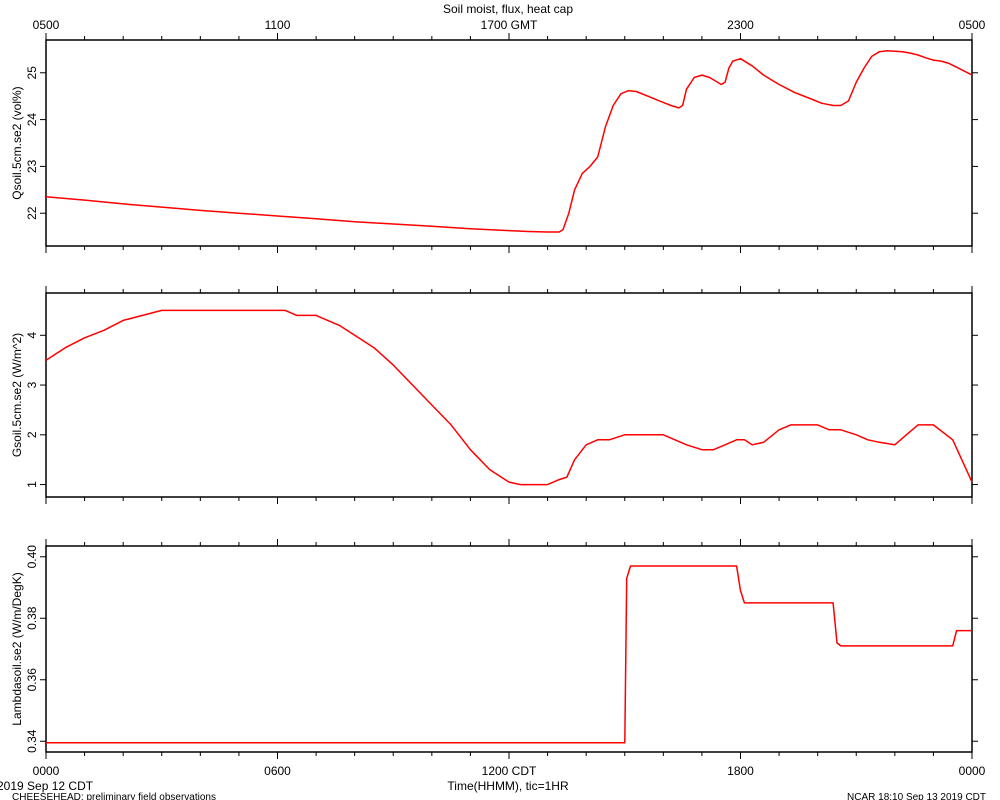  Describe the element at coordinates (32, 120) in the screenshot. I see `y-tick-label: 24` at that location.